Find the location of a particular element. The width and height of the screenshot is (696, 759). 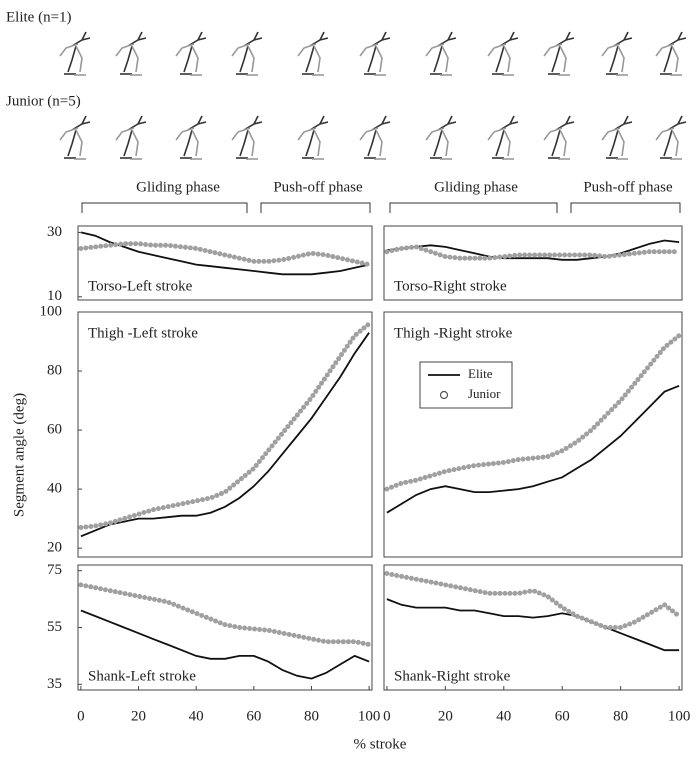

y-tick-label: 60 is located at coordinates (54, 430).